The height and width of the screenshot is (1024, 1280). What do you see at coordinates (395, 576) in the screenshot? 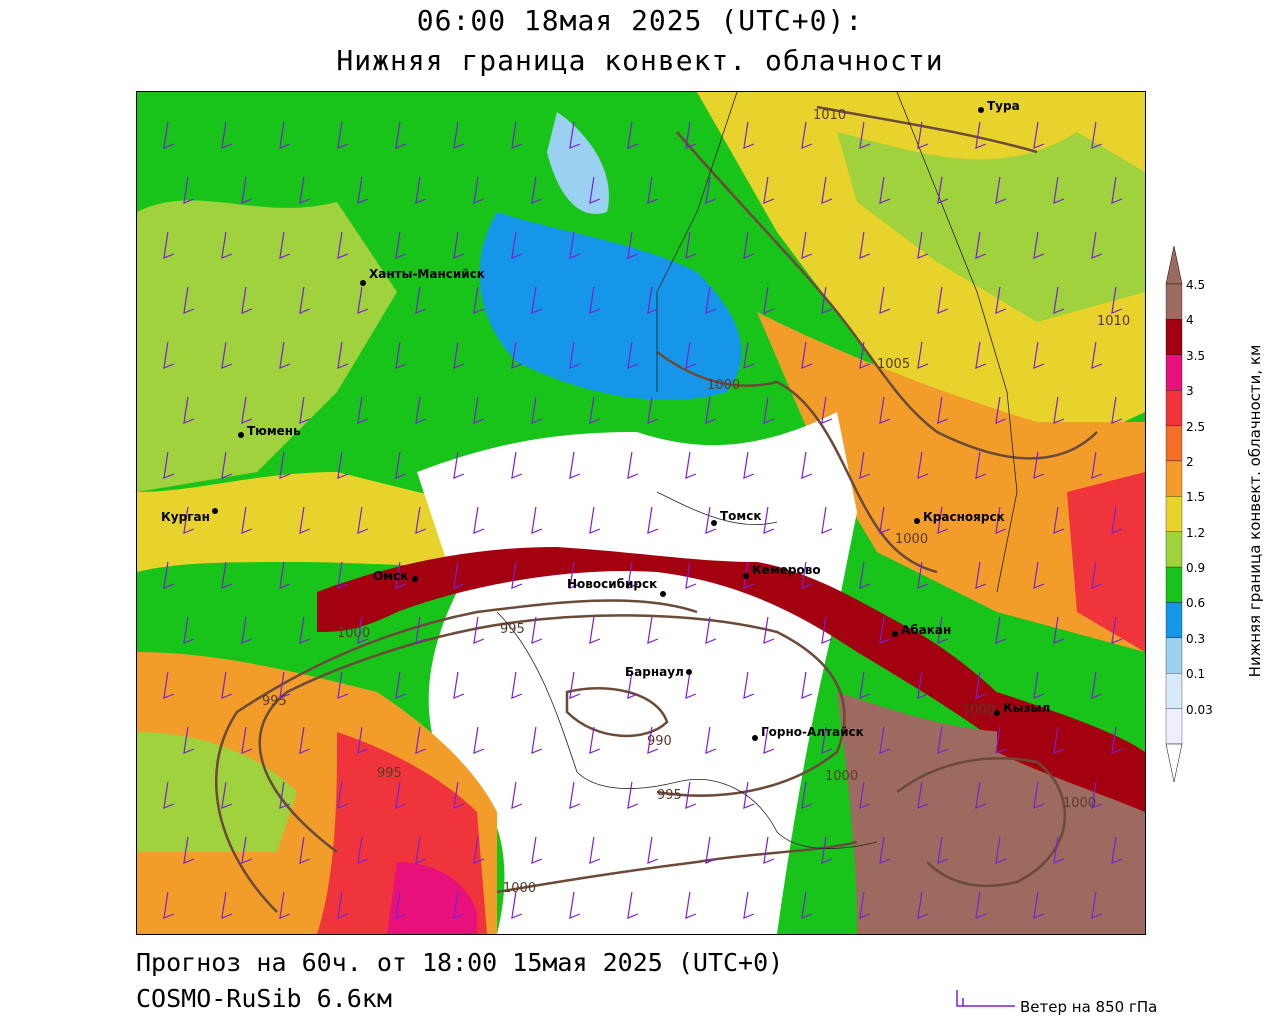
I see `city-omsk: Омск` at bounding box center [395, 576].